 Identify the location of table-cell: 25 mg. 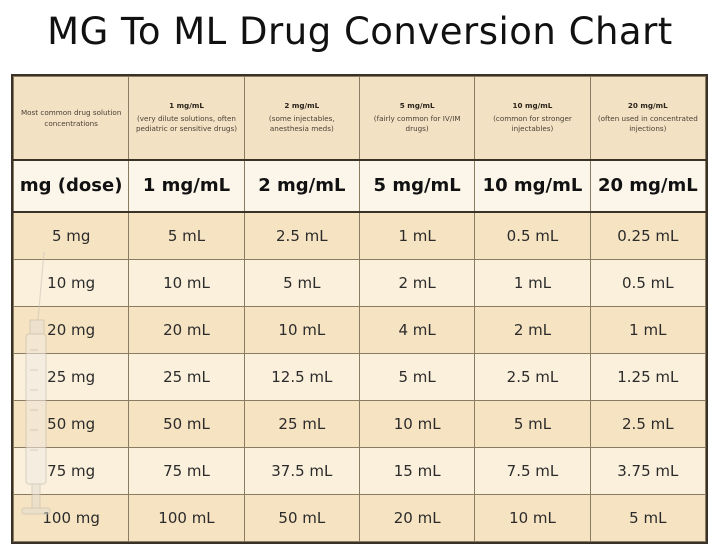
(71, 377).